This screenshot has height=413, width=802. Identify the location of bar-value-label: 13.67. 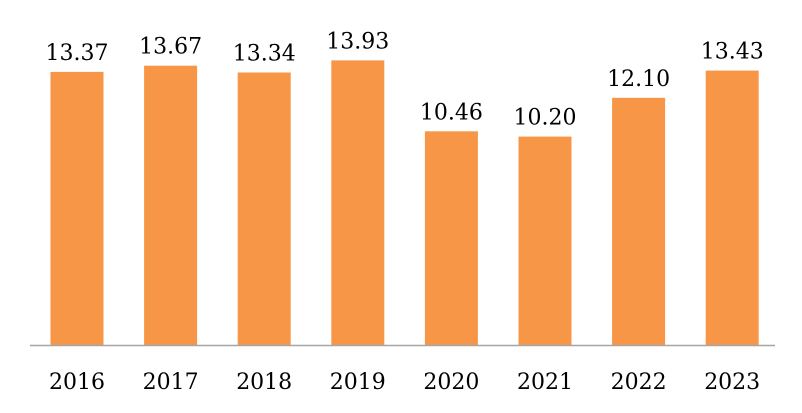
(170, 47).